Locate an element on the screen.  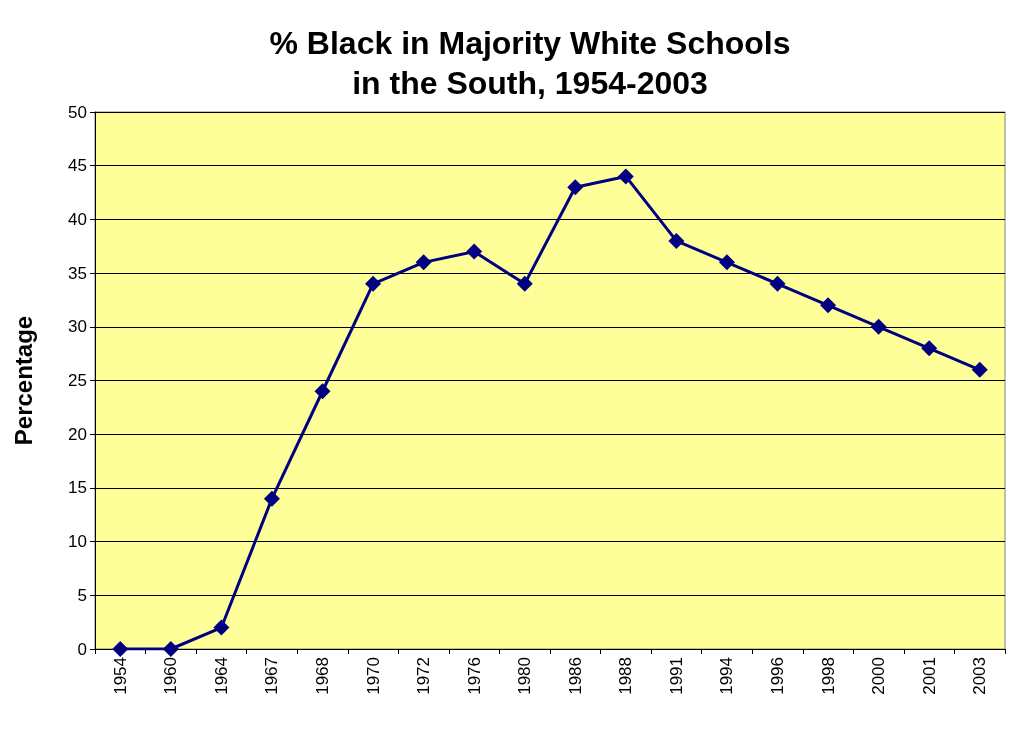
y-tick-label: 20 is located at coordinates (77, 434).